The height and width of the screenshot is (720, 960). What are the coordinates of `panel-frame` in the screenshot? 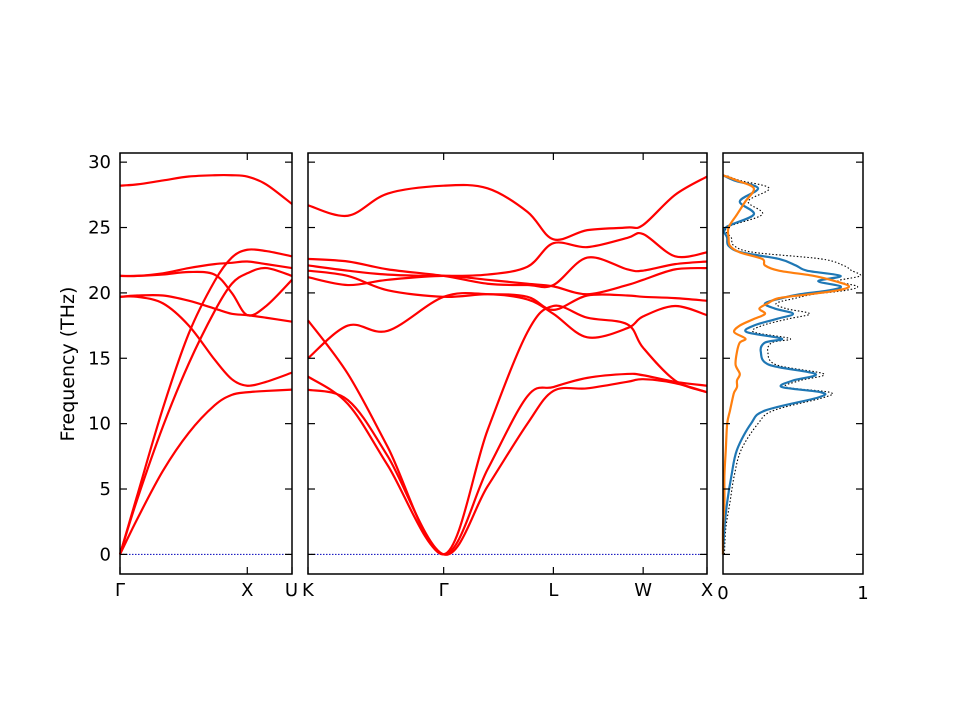 It's located at (206, 363).